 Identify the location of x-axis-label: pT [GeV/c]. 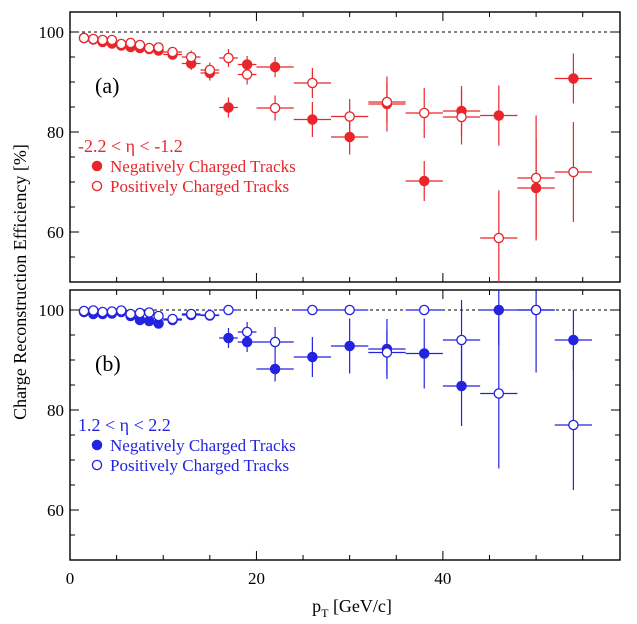
(352, 608).